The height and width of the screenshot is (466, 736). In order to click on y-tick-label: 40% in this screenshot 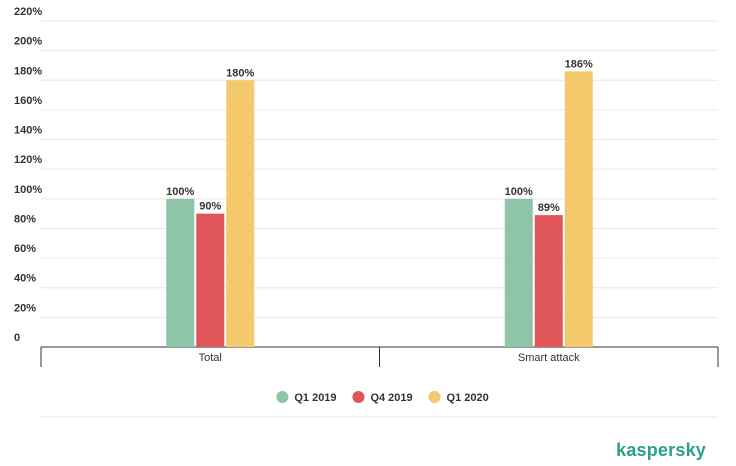, I will do `click(25, 279)`.